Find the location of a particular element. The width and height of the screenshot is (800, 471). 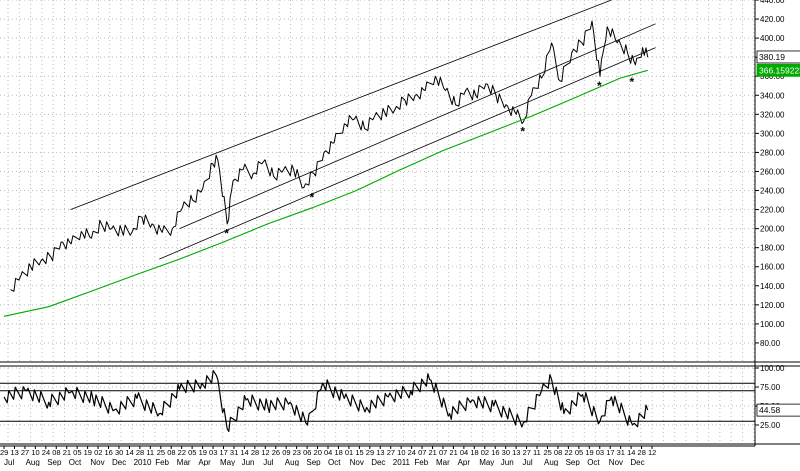

x-day-label: 17 is located at coordinates (223, 452).